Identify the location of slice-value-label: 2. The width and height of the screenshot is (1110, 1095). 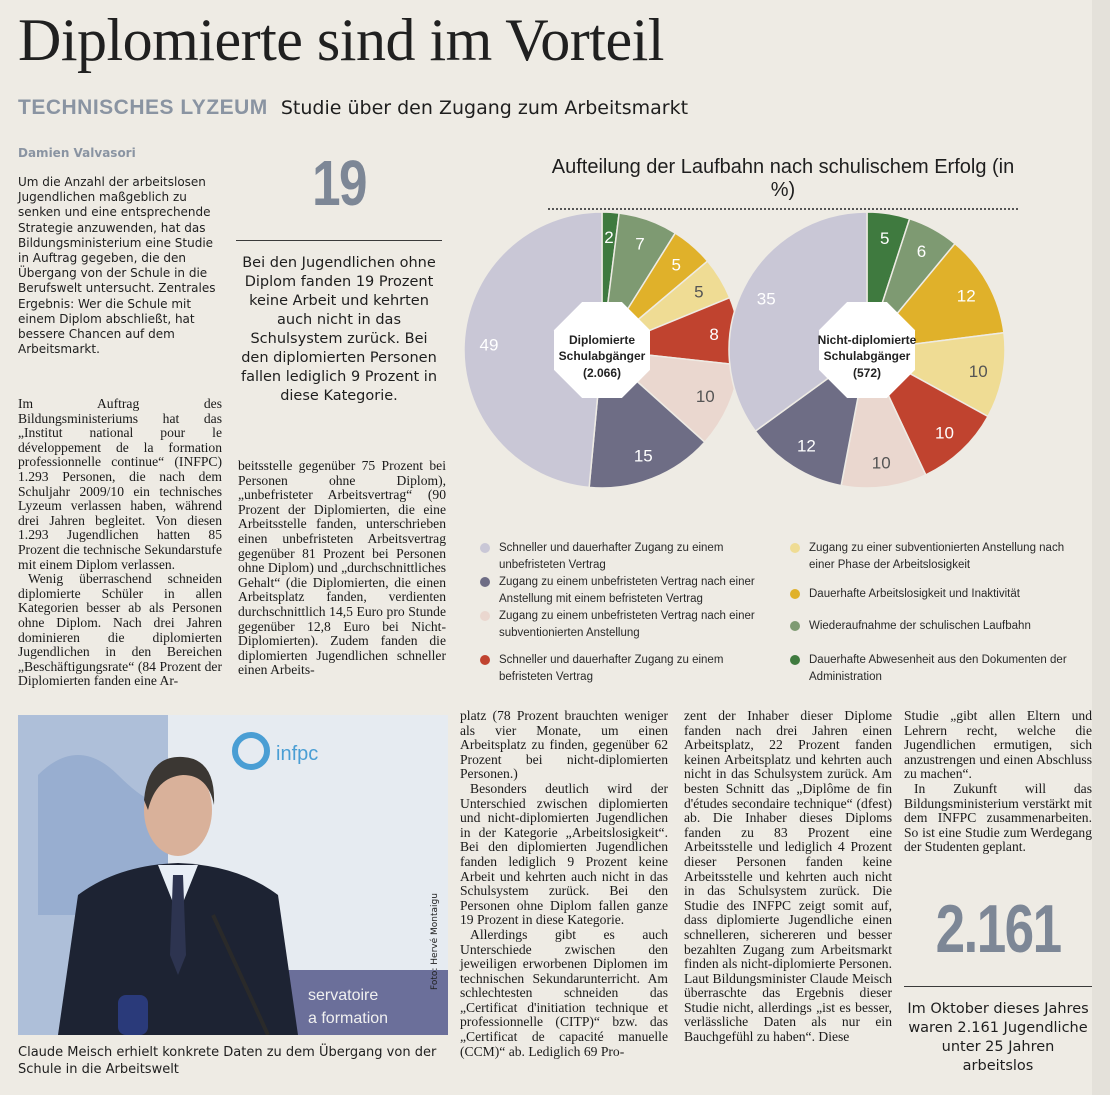
(608, 237).